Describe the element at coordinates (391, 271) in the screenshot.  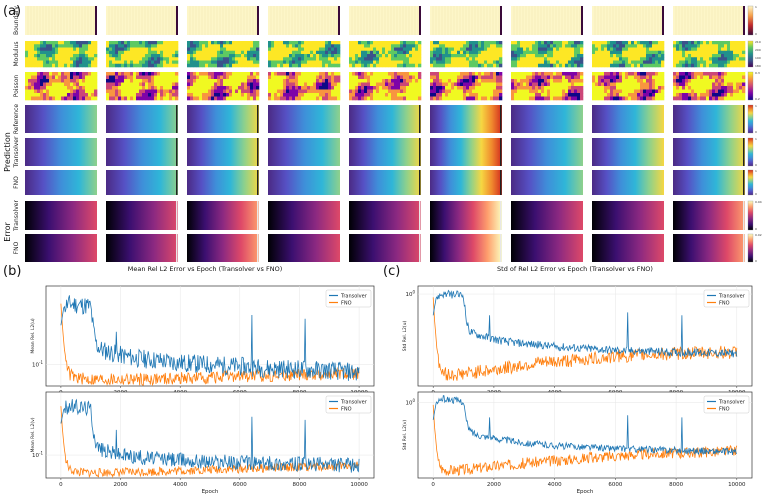
I see `panel-label-c: (c)` at that location.